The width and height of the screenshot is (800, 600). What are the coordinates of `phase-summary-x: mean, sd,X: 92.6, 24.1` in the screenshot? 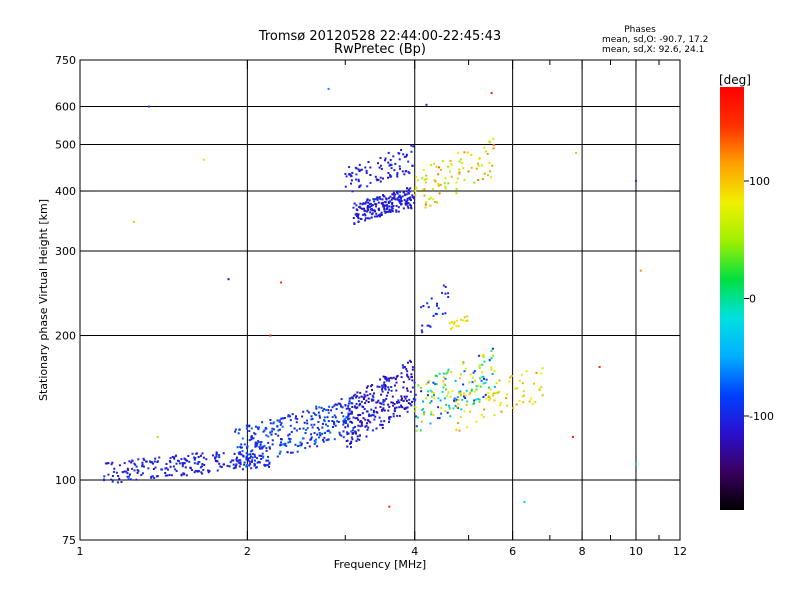 It's located at (653, 50).